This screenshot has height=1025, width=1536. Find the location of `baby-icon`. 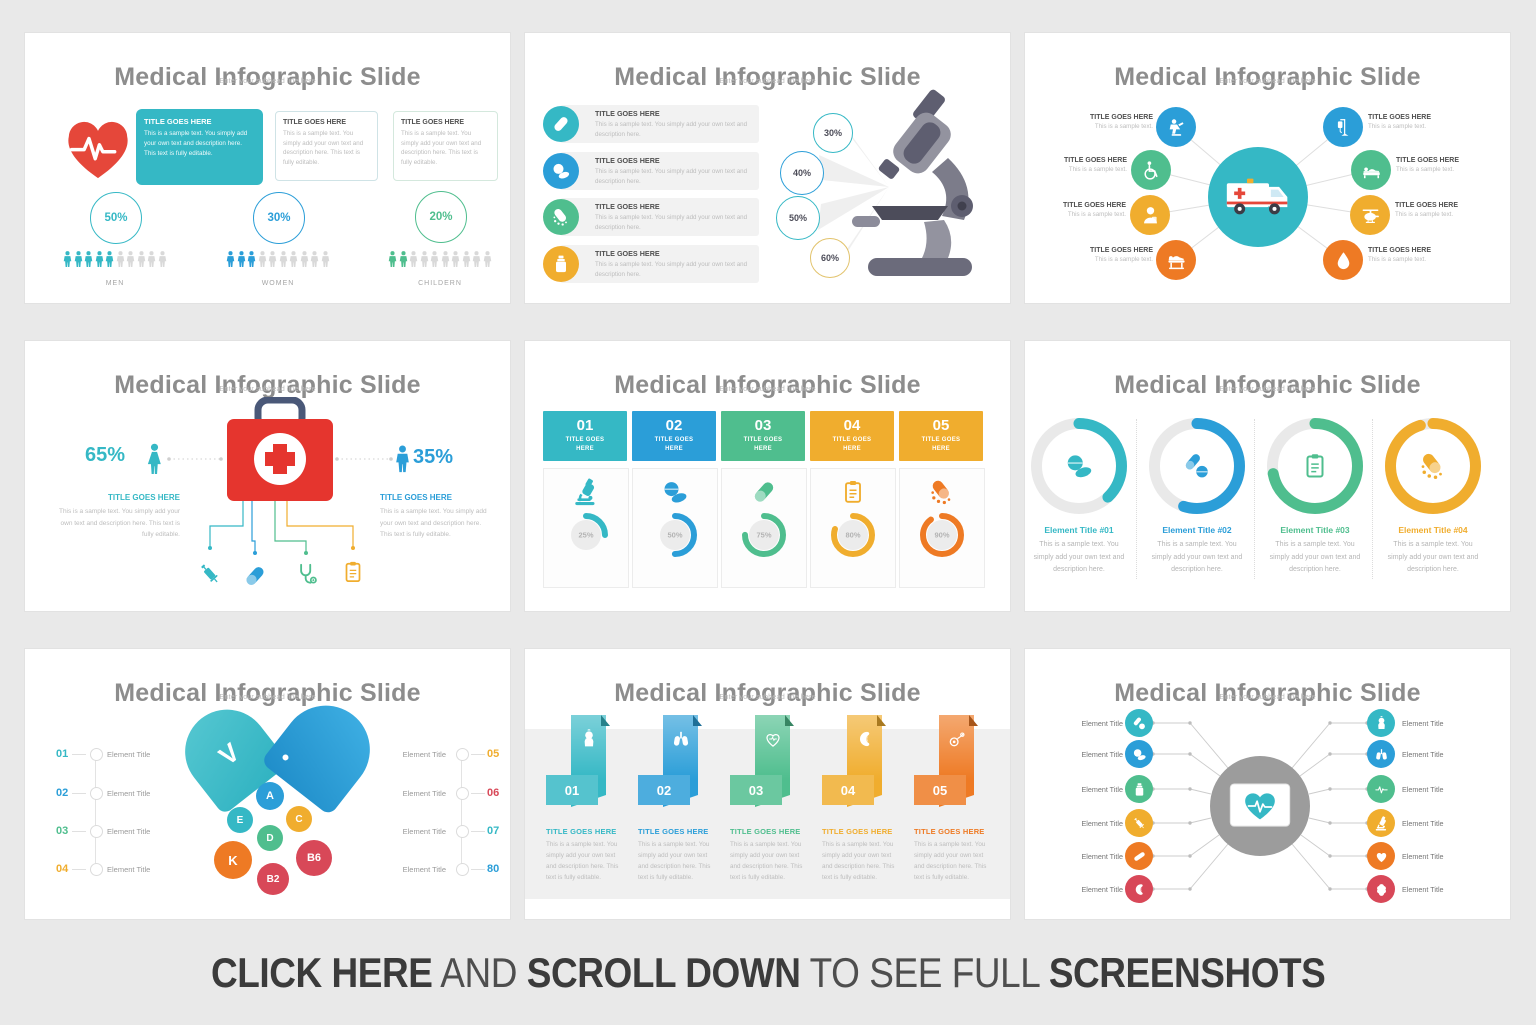

baby-icon is located at coordinates (1381, 723).